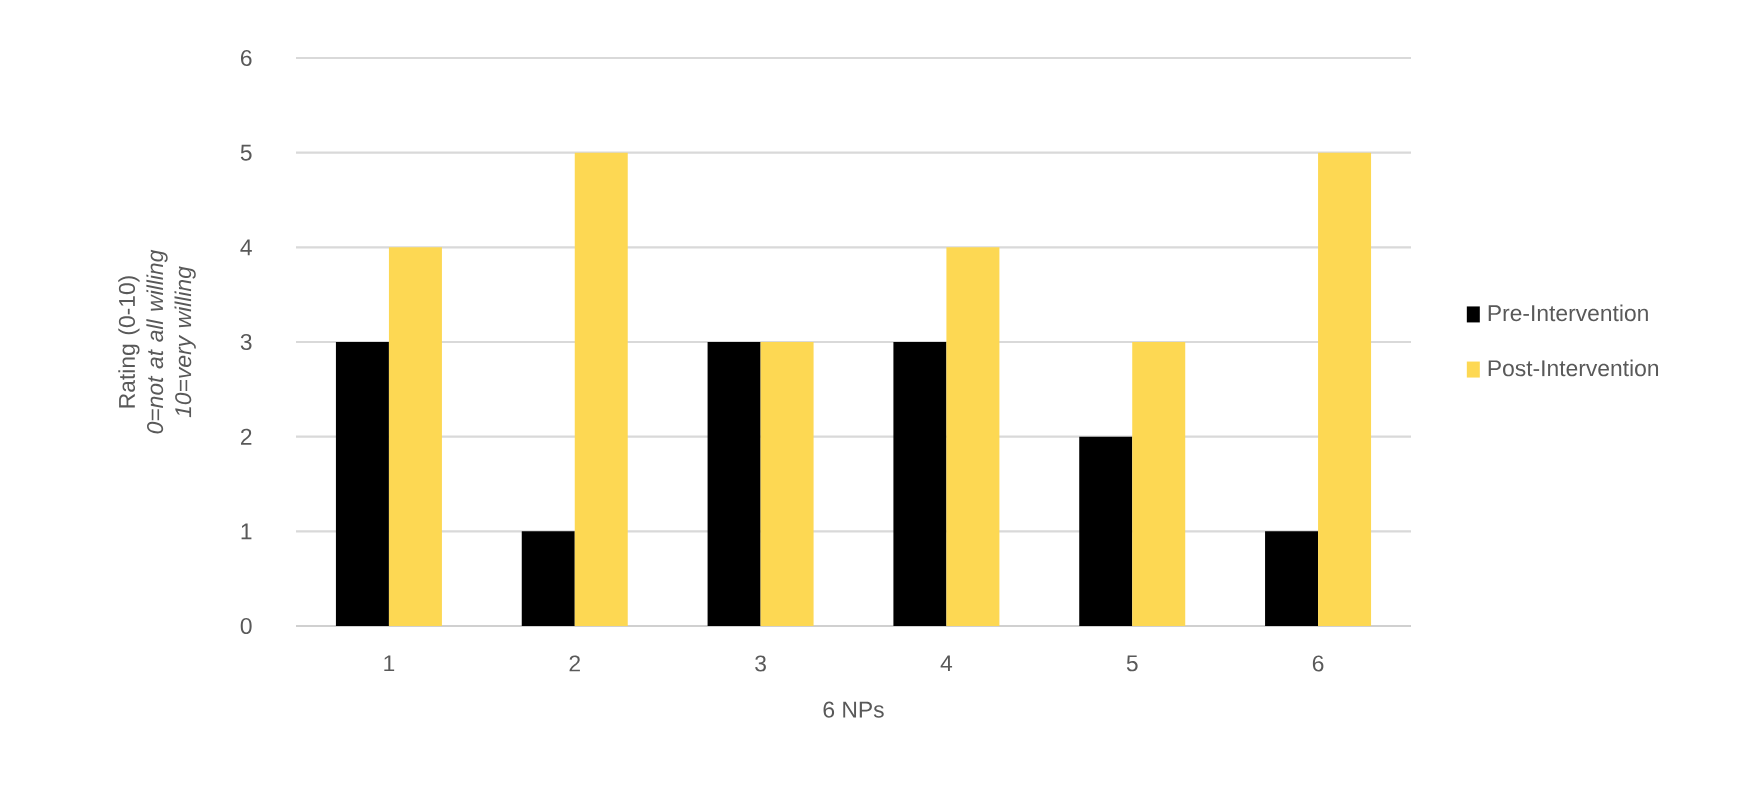  What do you see at coordinates (389, 663) in the screenshot?
I see `x-tick-label: 1` at bounding box center [389, 663].